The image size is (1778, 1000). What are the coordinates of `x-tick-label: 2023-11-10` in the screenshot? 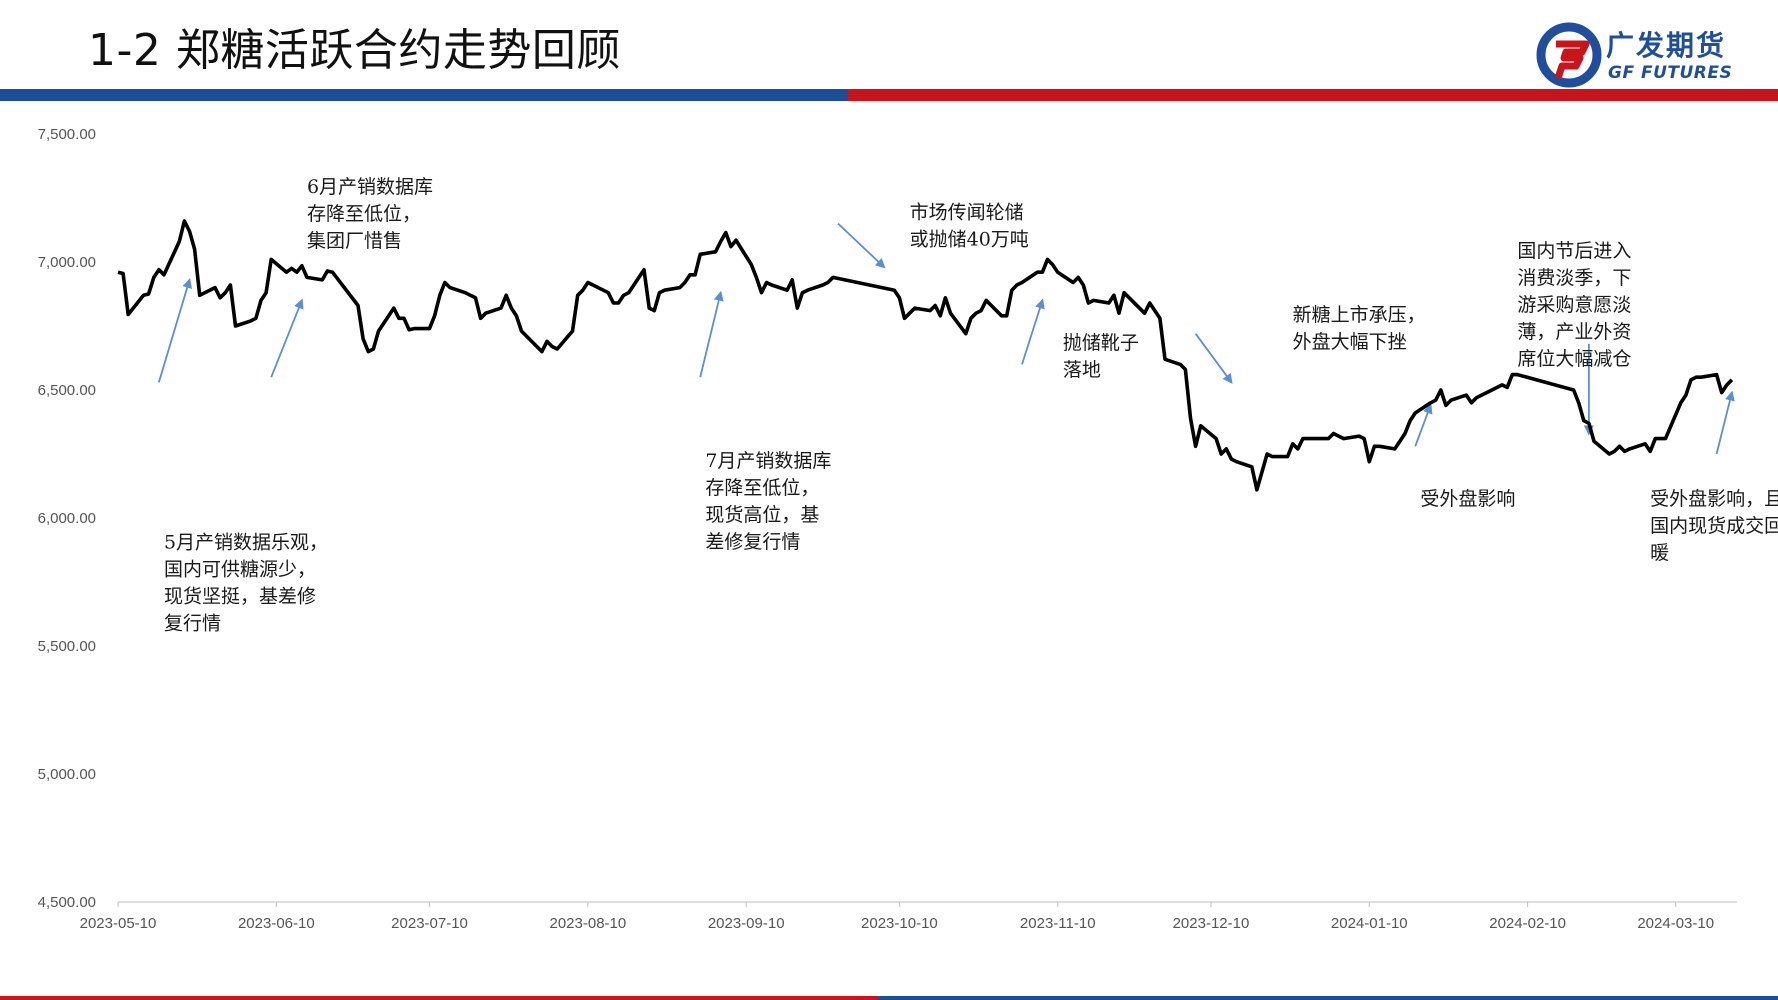 It's located at (1058, 923).